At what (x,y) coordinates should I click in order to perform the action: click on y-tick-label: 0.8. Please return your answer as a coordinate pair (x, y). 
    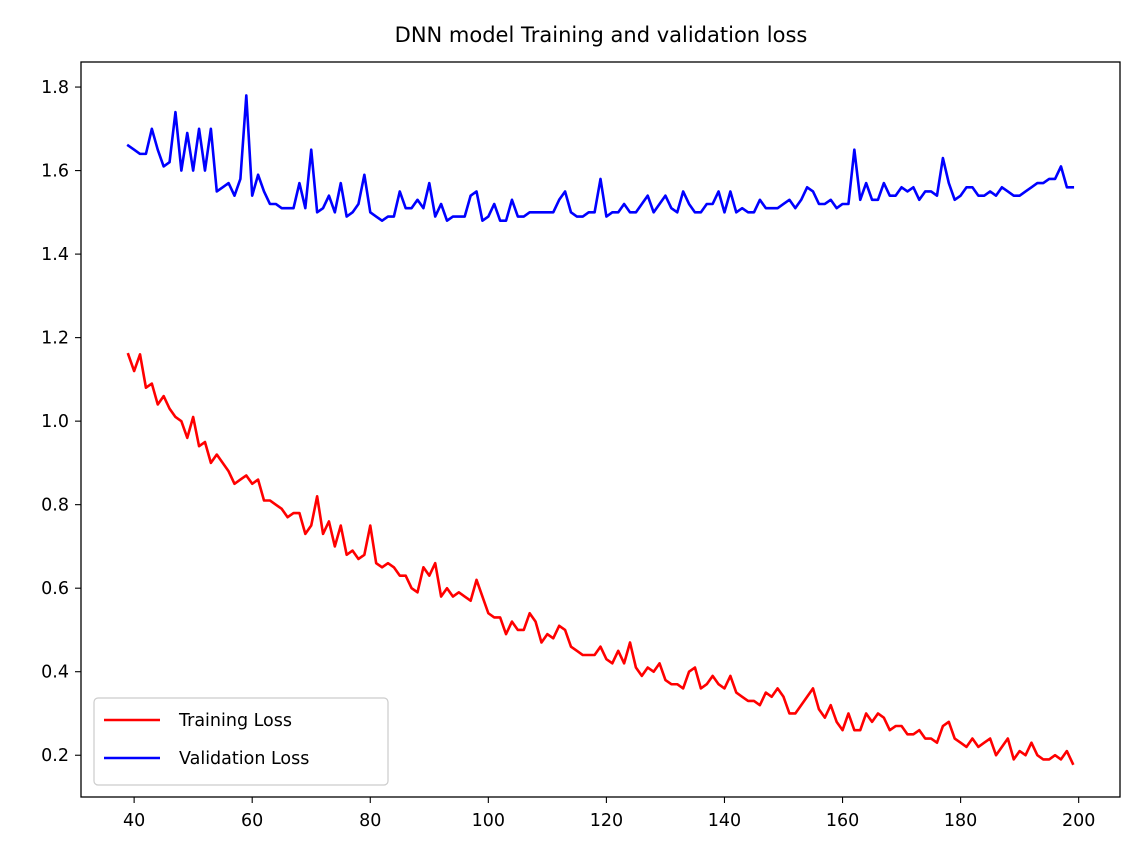
    Looking at the image, I should click on (55, 506).